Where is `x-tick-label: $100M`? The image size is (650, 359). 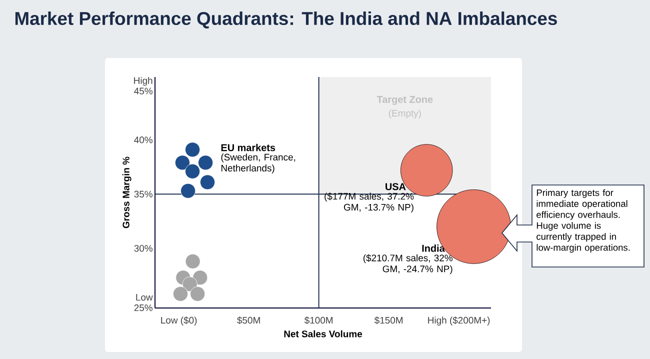 x-tick-label: $100M is located at coordinates (318, 320).